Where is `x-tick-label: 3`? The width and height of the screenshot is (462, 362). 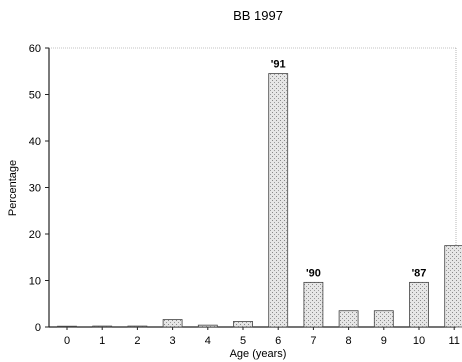
x-tick-label: 3 is located at coordinates (173, 341).